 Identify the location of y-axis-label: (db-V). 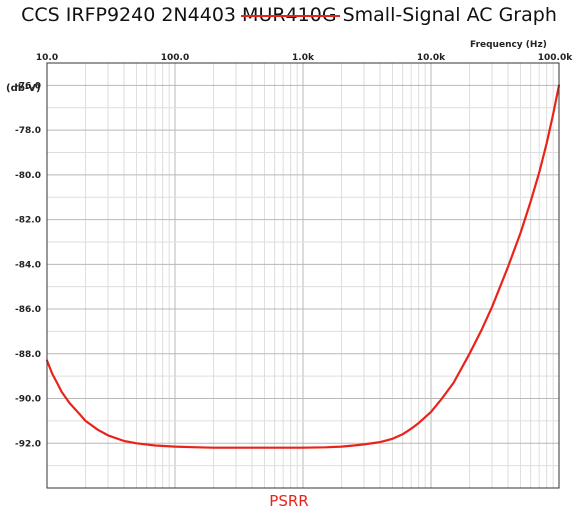
(23, 88).